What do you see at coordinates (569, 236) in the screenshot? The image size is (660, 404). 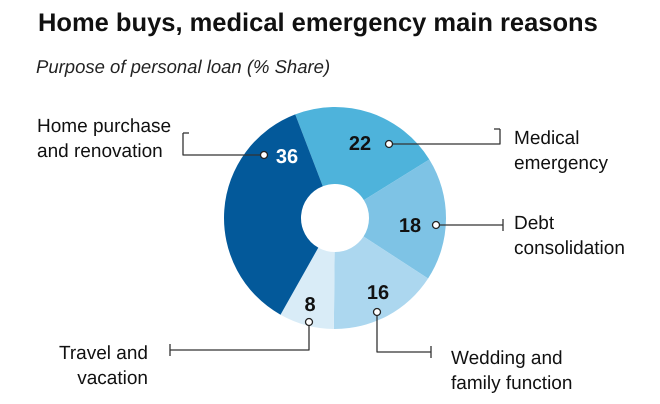 I see `slice-label: Debt consolidation` at bounding box center [569, 236].